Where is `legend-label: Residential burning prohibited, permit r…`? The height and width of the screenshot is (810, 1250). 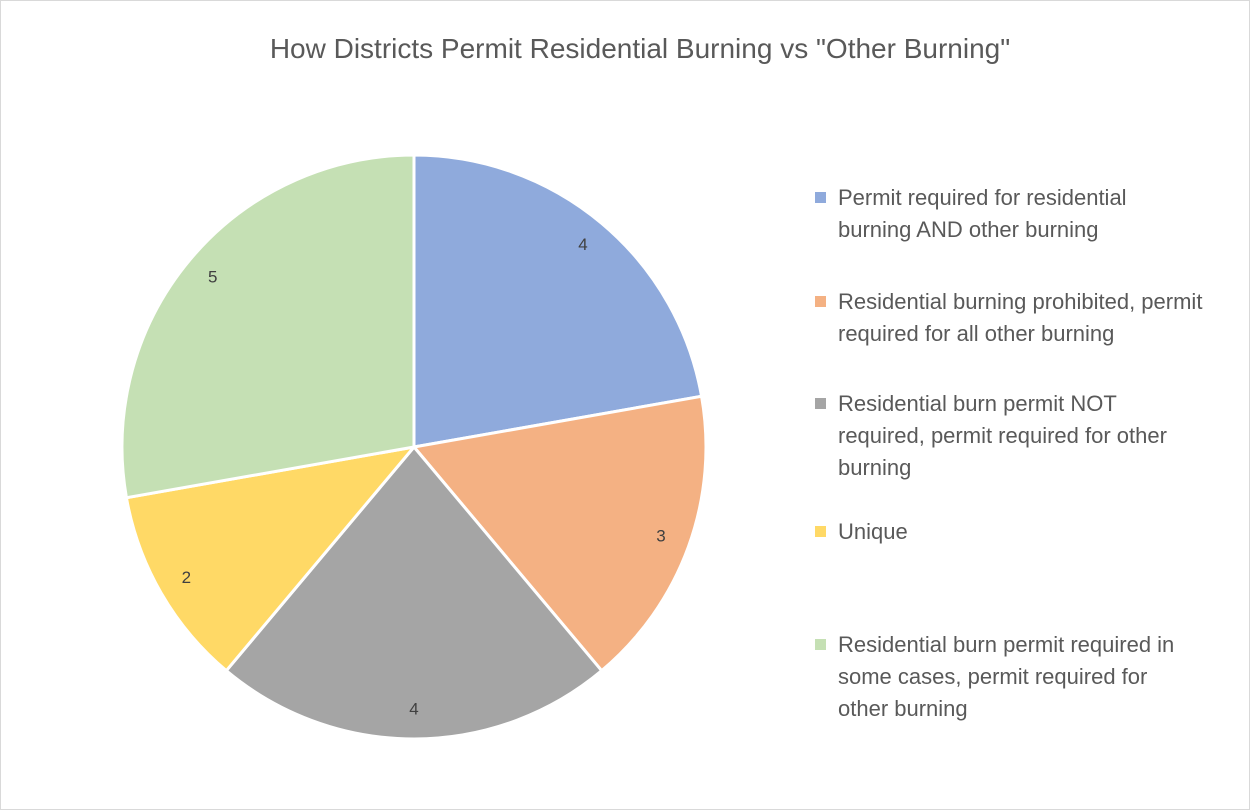
legend-label: Residential burning prohibited, permit r… is located at coordinates (1020, 317).